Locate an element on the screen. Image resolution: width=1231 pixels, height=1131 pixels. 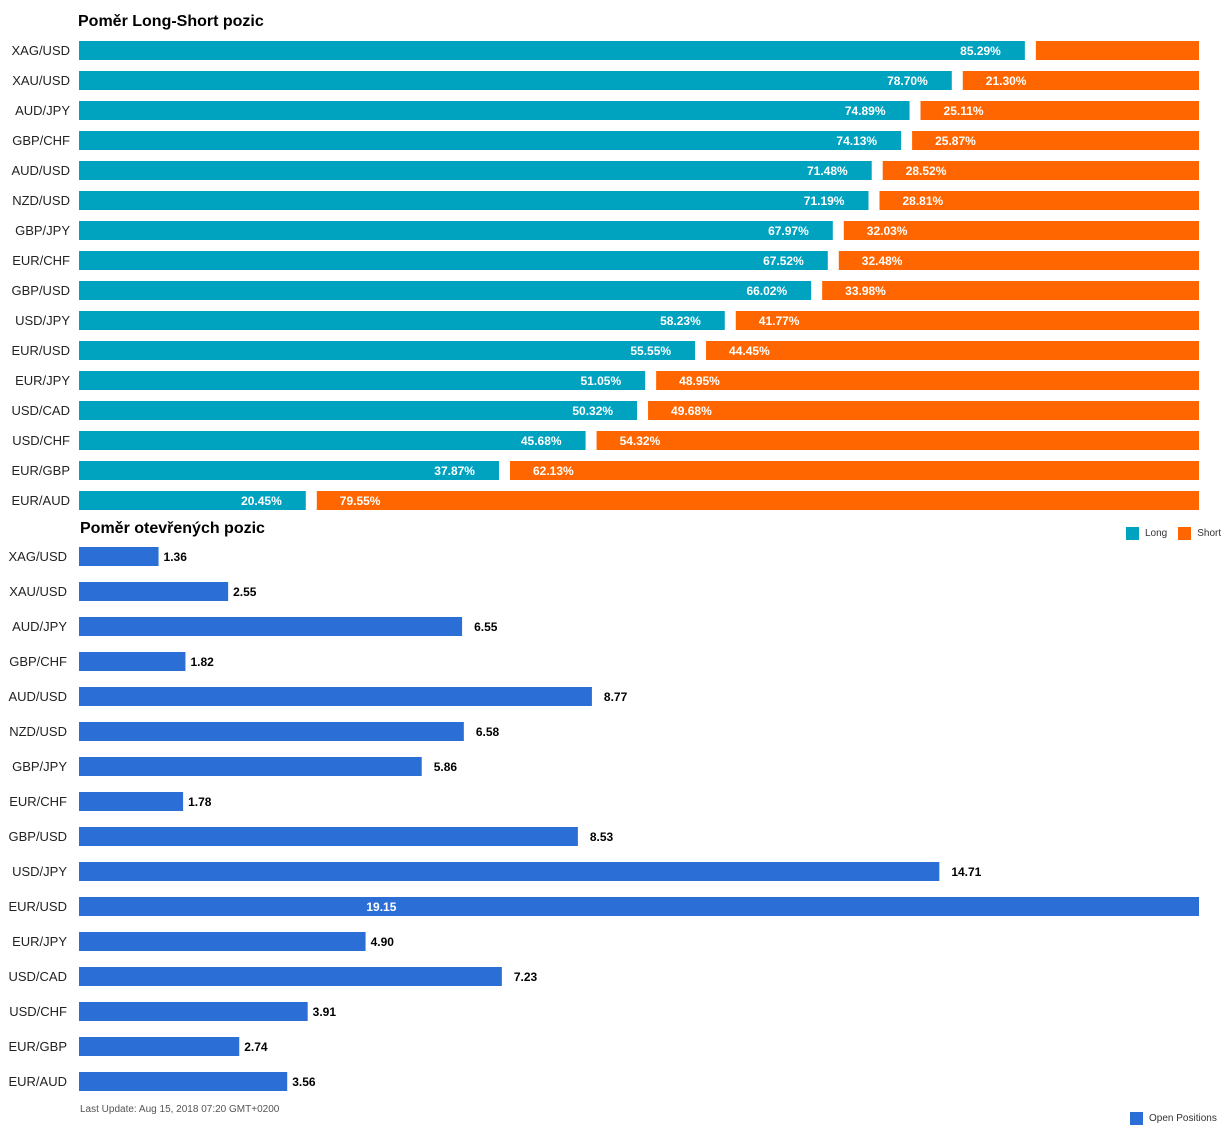
long-value-label: 85.29% is located at coordinates (980, 51).